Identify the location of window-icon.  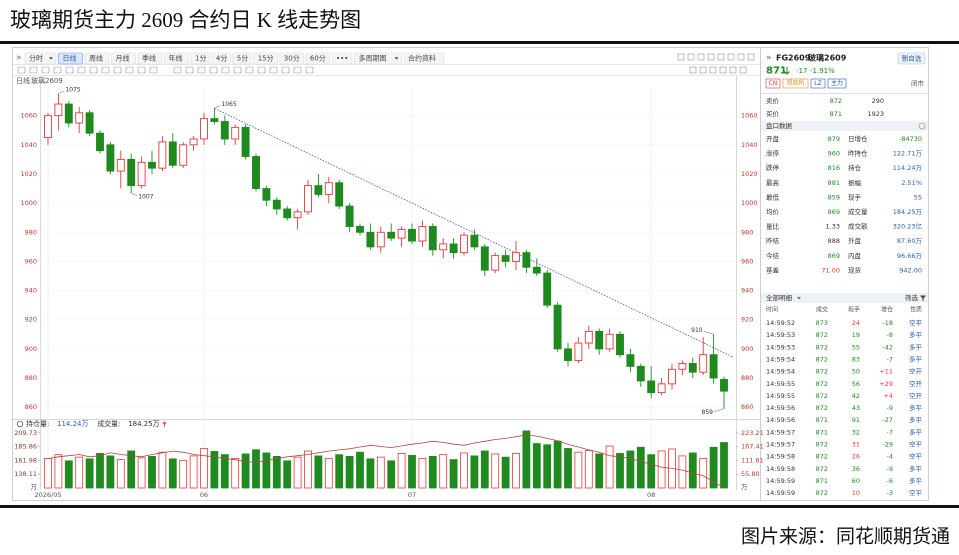
(713, 70).